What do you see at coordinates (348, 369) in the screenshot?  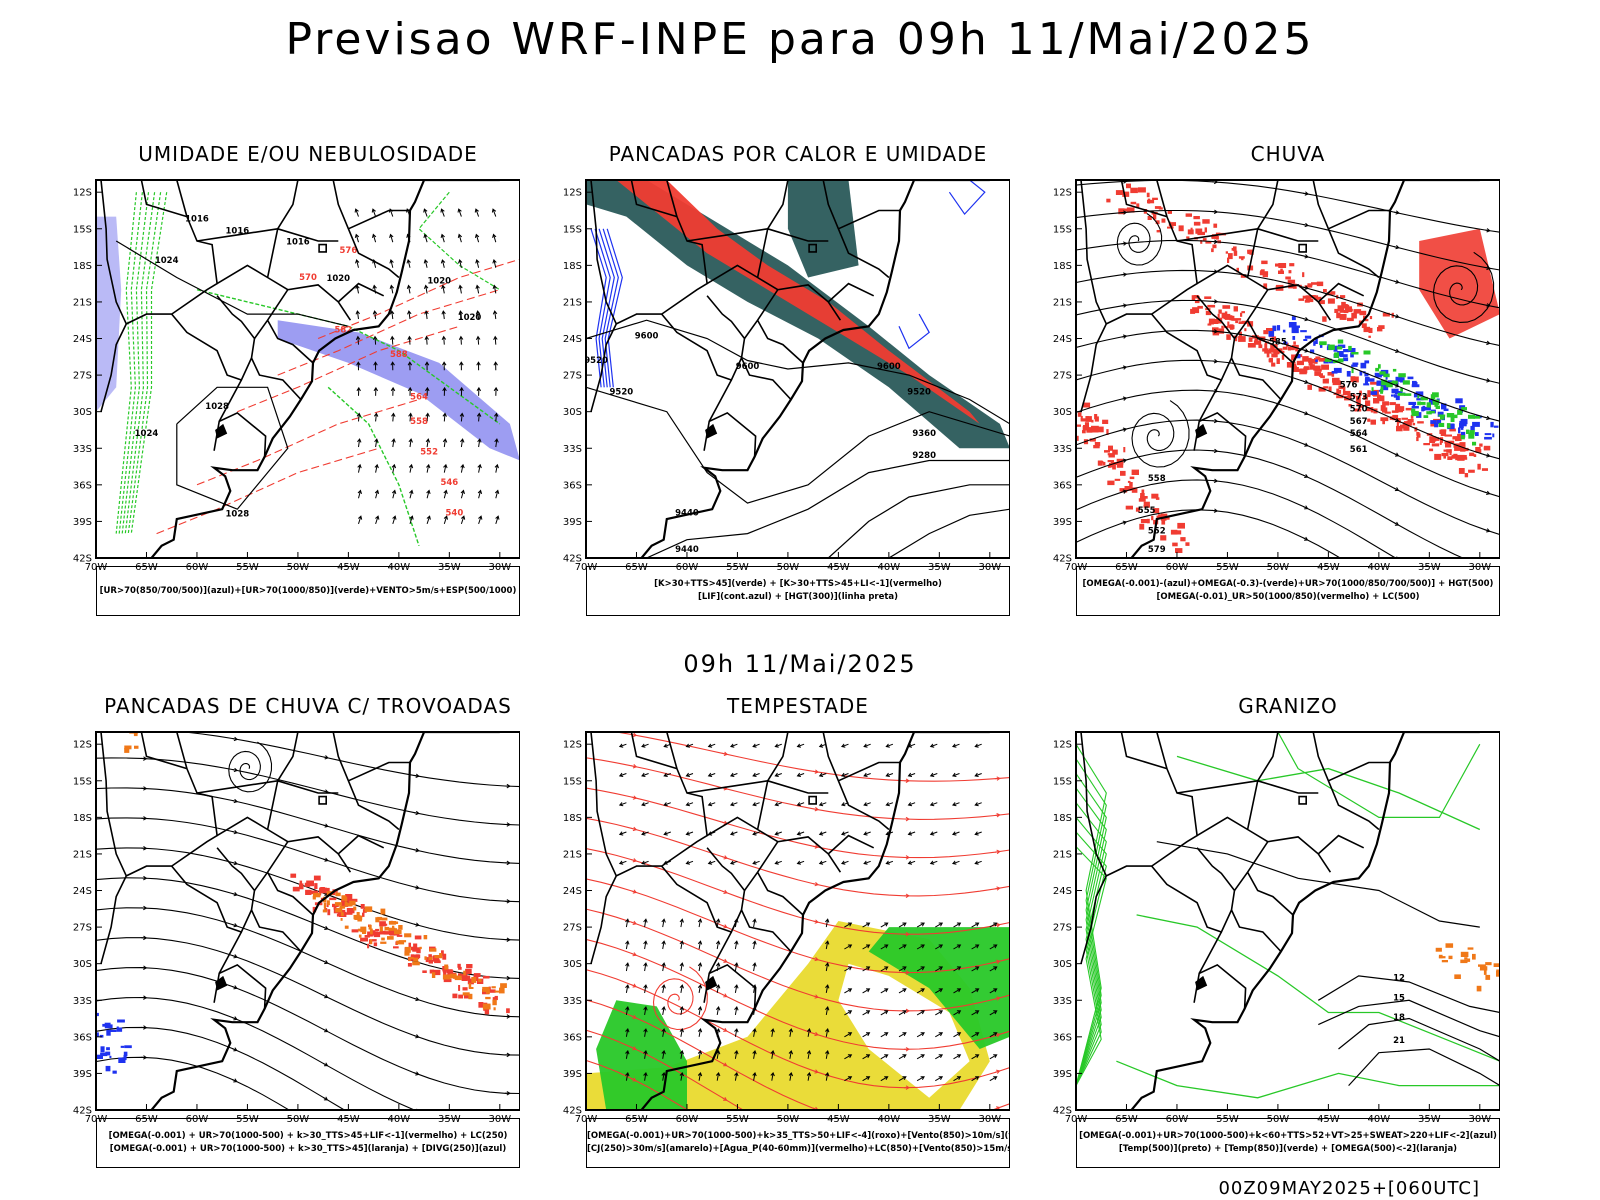 I see `thickness-contour` at bounding box center [348, 369].